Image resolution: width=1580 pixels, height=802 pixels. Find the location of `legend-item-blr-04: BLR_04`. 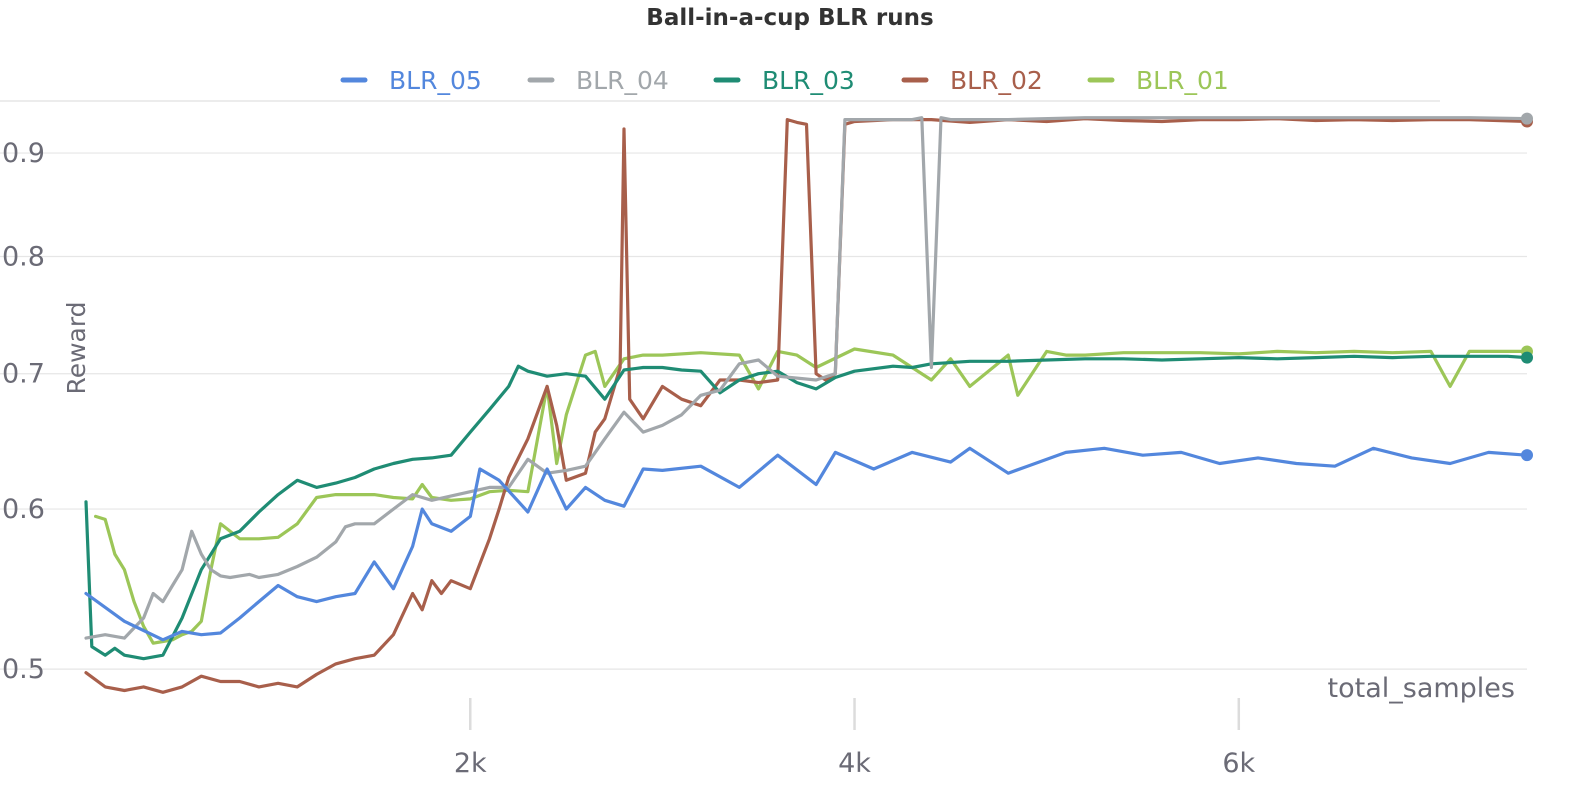

legend-item-blr-04: BLR_04 is located at coordinates (598, 80).